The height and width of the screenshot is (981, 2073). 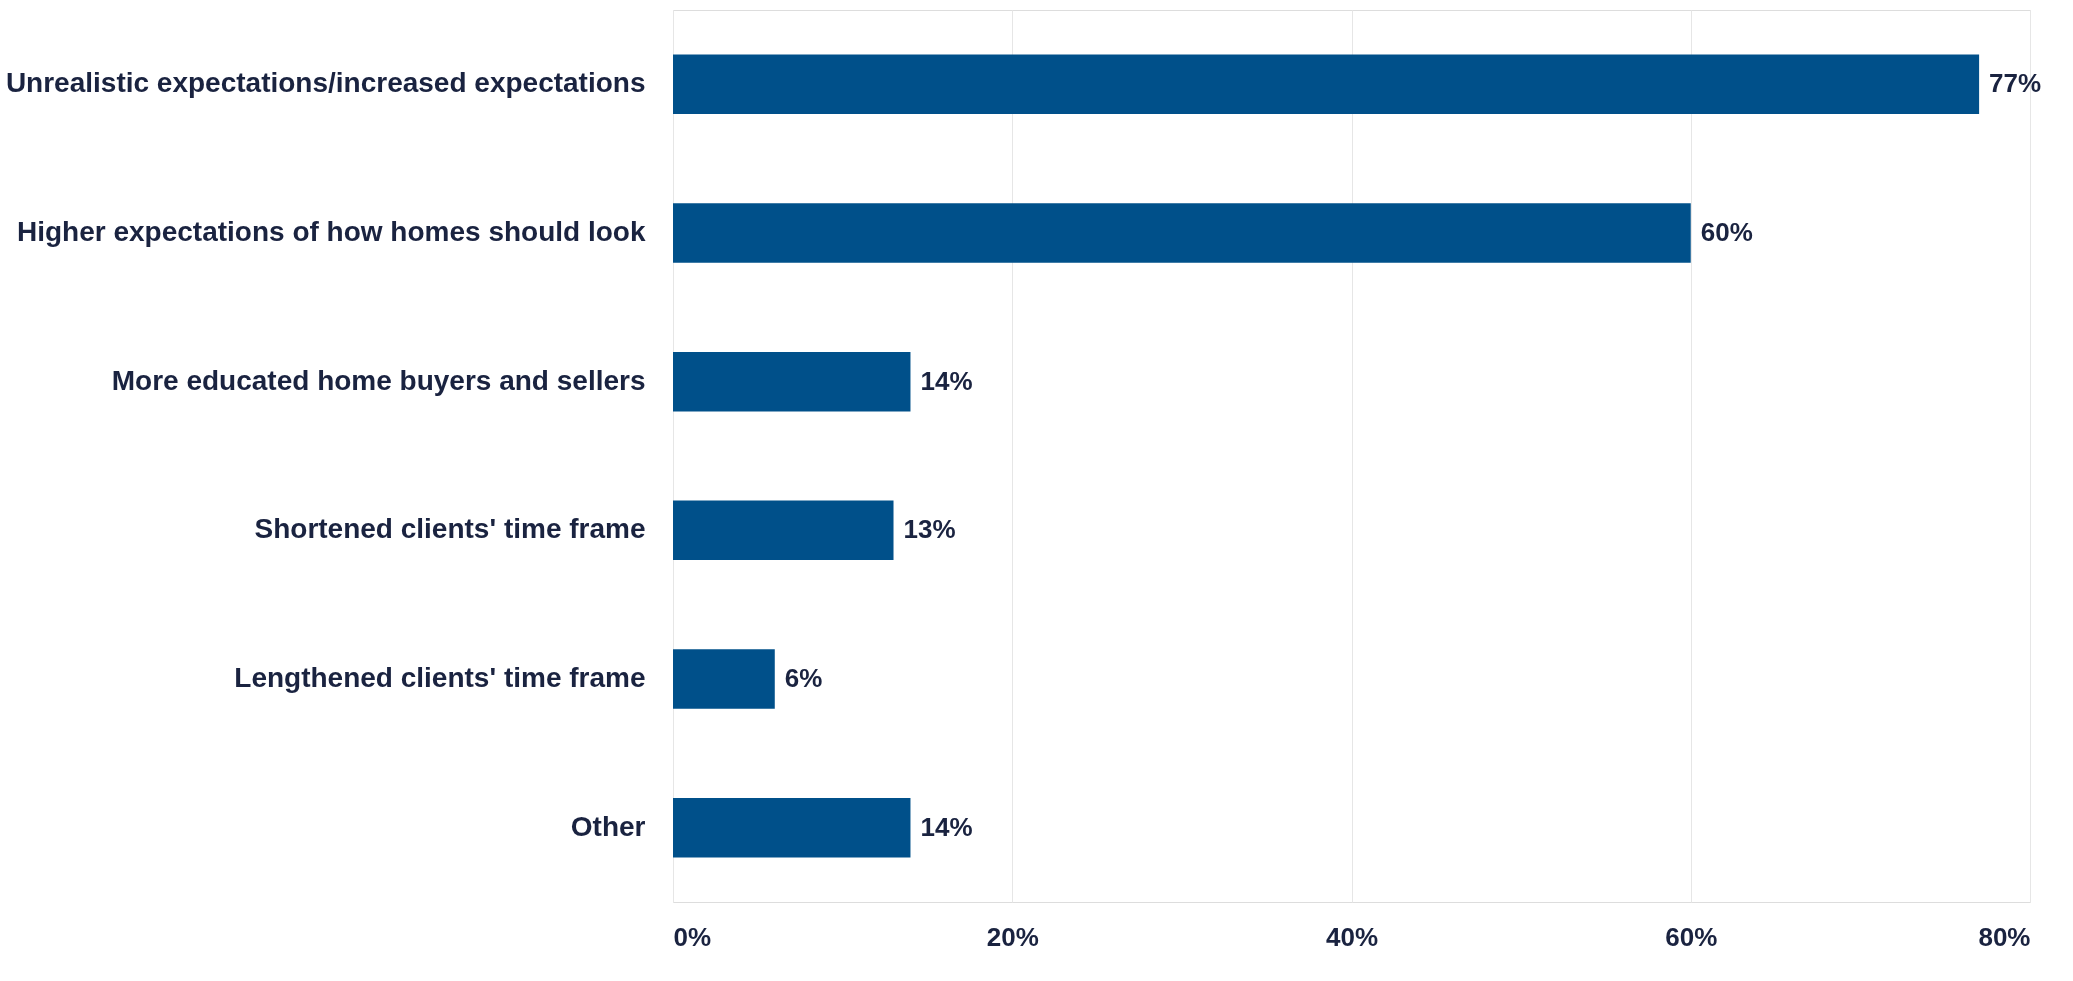 What do you see at coordinates (929, 529) in the screenshot?
I see `data-label: 13%` at bounding box center [929, 529].